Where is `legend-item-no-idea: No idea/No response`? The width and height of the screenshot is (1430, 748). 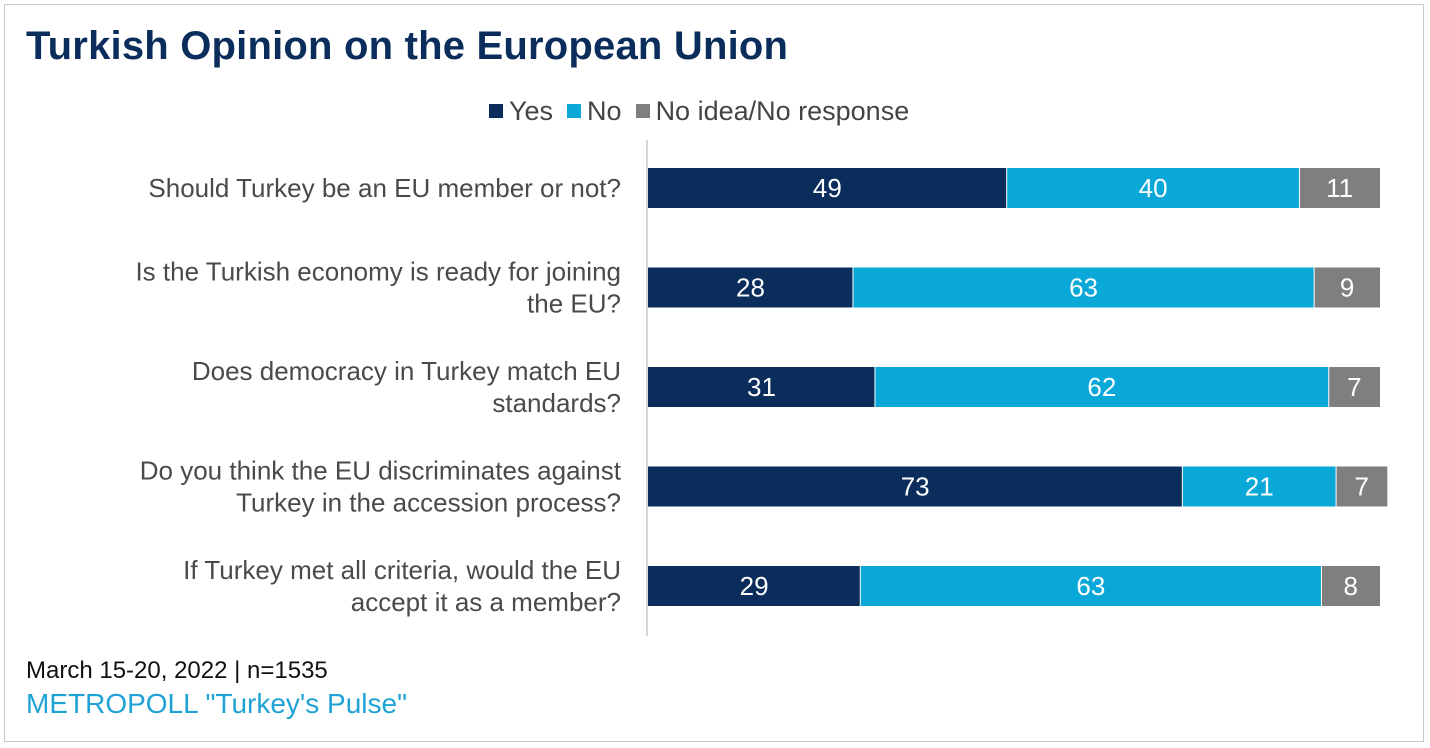 legend-item-no-idea: No idea/No response is located at coordinates (772, 111).